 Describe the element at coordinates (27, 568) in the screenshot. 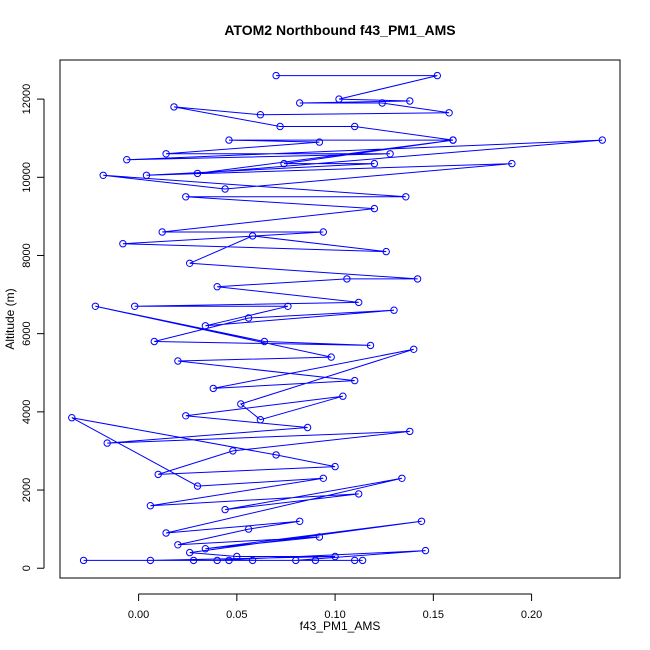

I see `y-tick-label: 0` at that location.